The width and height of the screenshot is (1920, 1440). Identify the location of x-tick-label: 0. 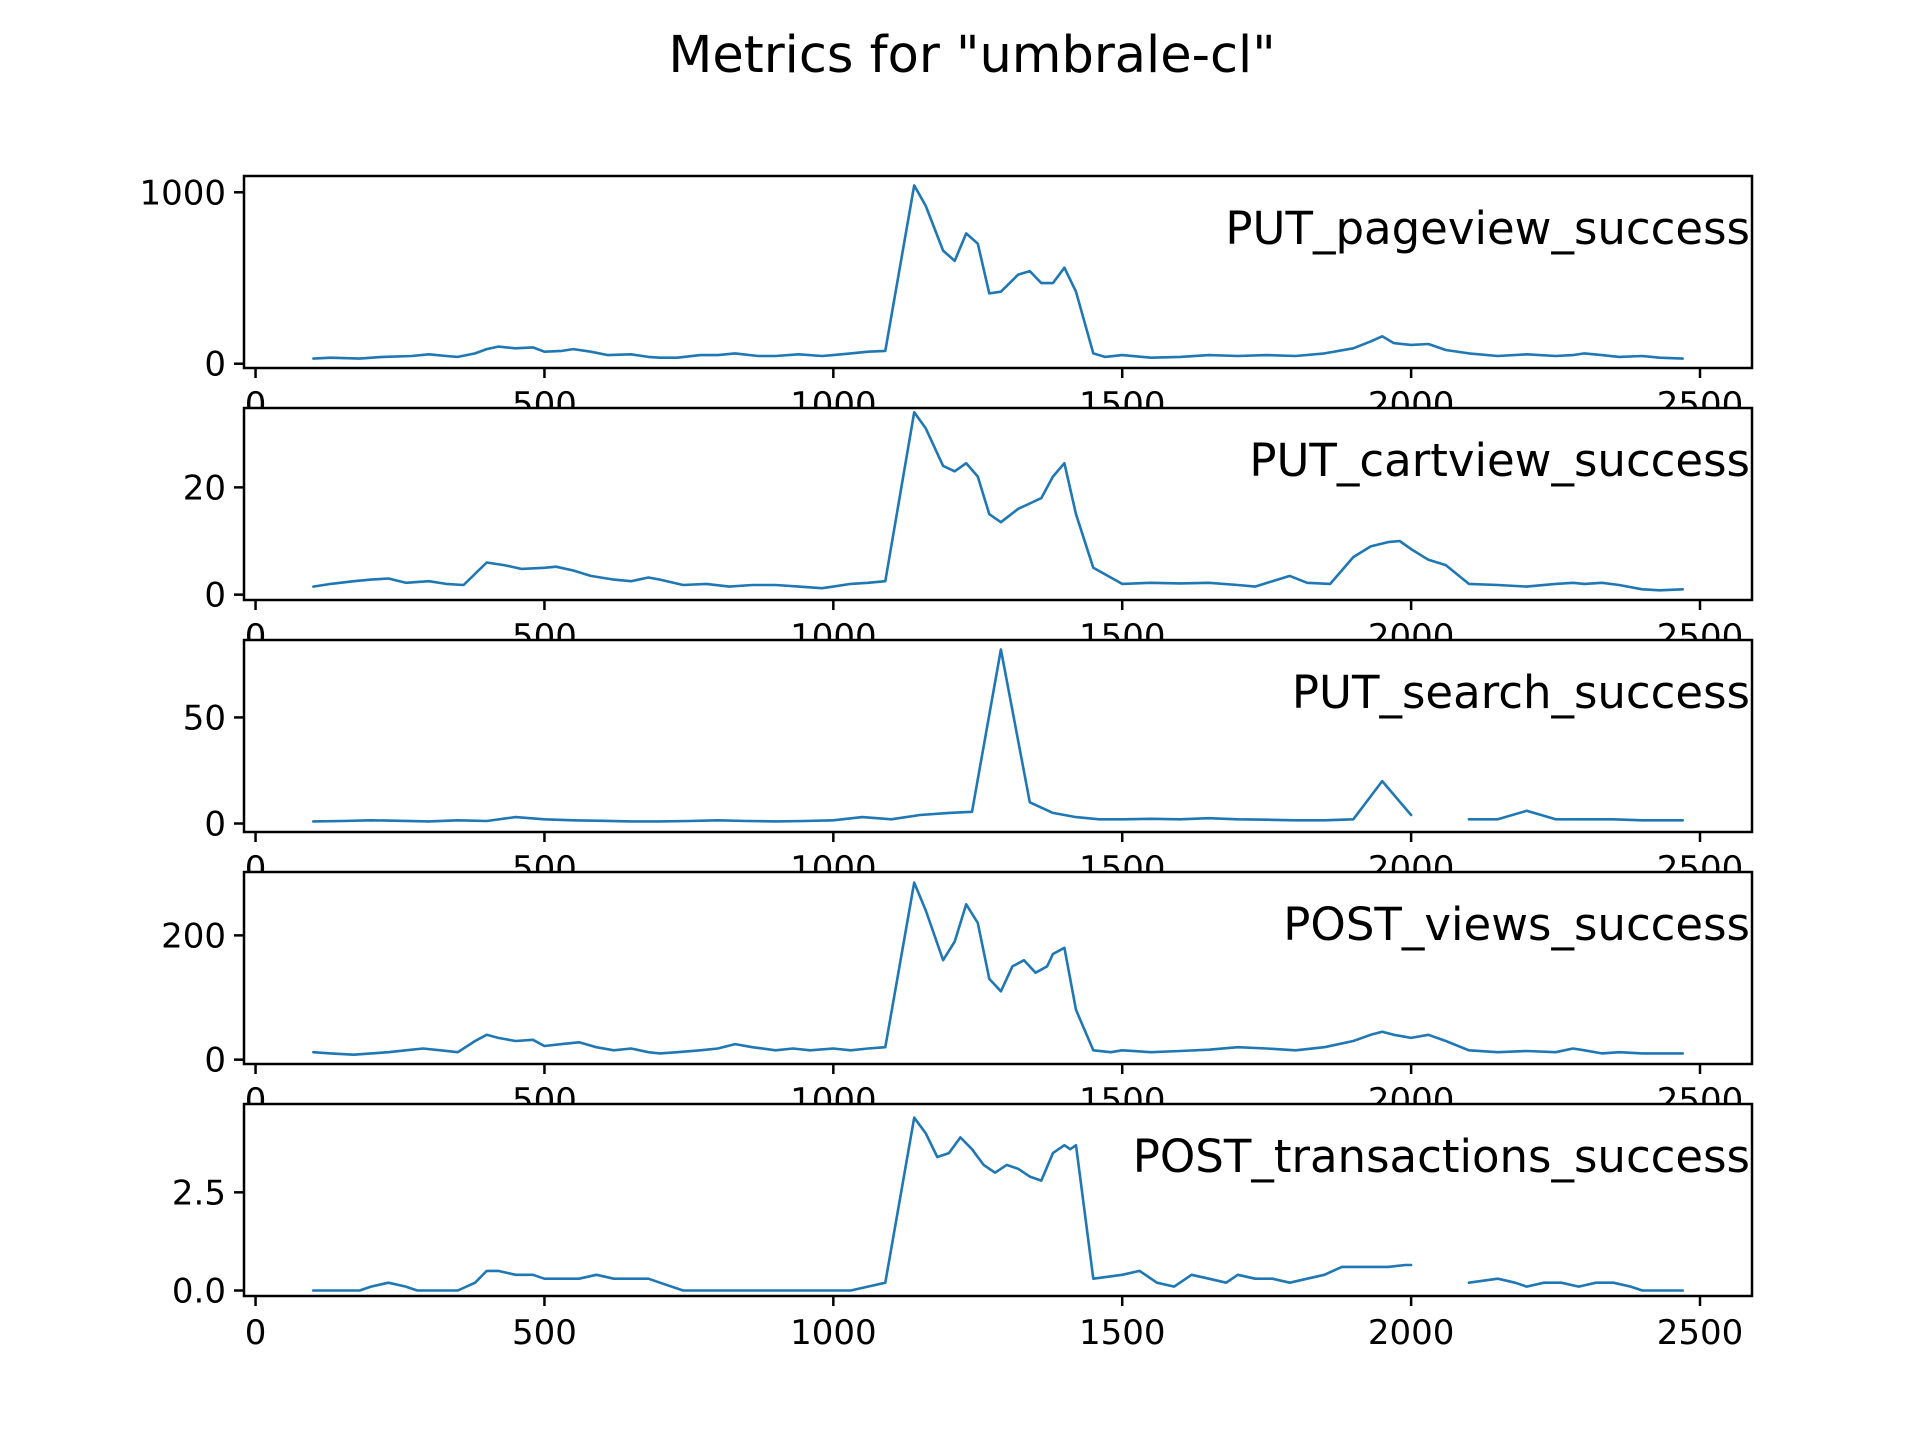
(256, 1333).